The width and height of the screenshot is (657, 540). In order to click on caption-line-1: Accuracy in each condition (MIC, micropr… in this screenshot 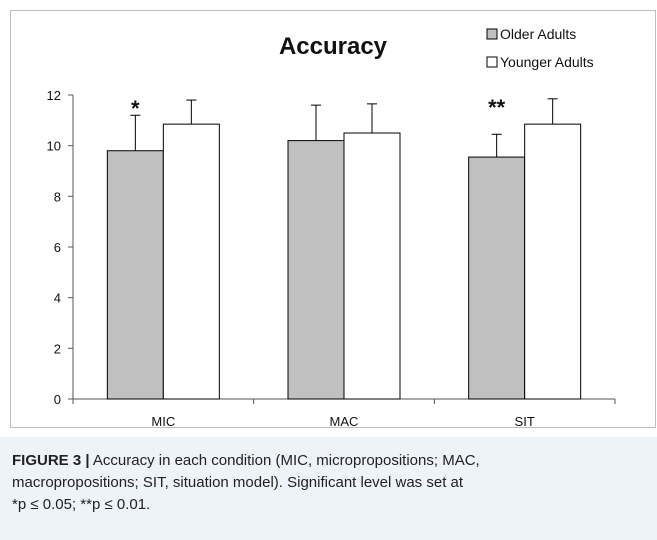, I will do `click(284, 460)`.